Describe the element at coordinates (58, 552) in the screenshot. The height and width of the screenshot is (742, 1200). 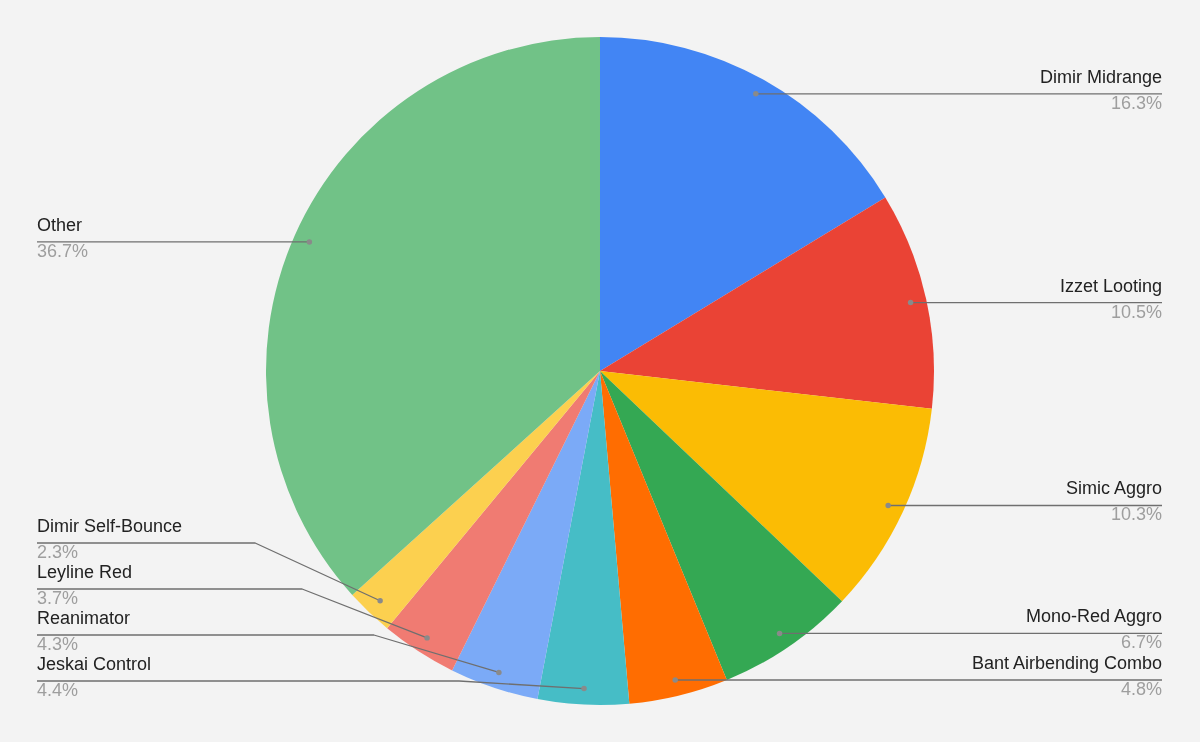
I see `data-label: 2.3%` at that location.